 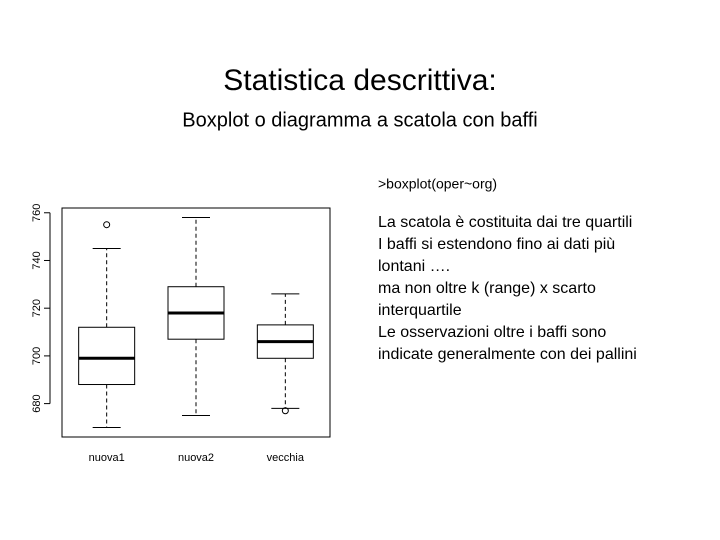 What do you see at coordinates (420, 310) in the screenshot?
I see `note-line: interquartile` at bounding box center [420, 310].